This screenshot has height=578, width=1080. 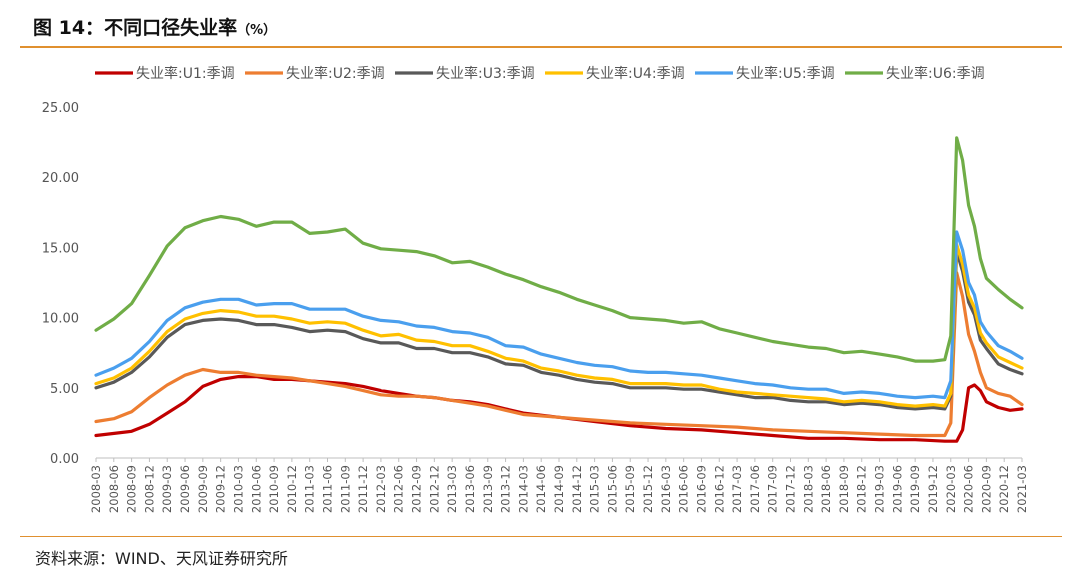 I want to click on x-tick-label: 2018-12, so click(x=862, y=489).